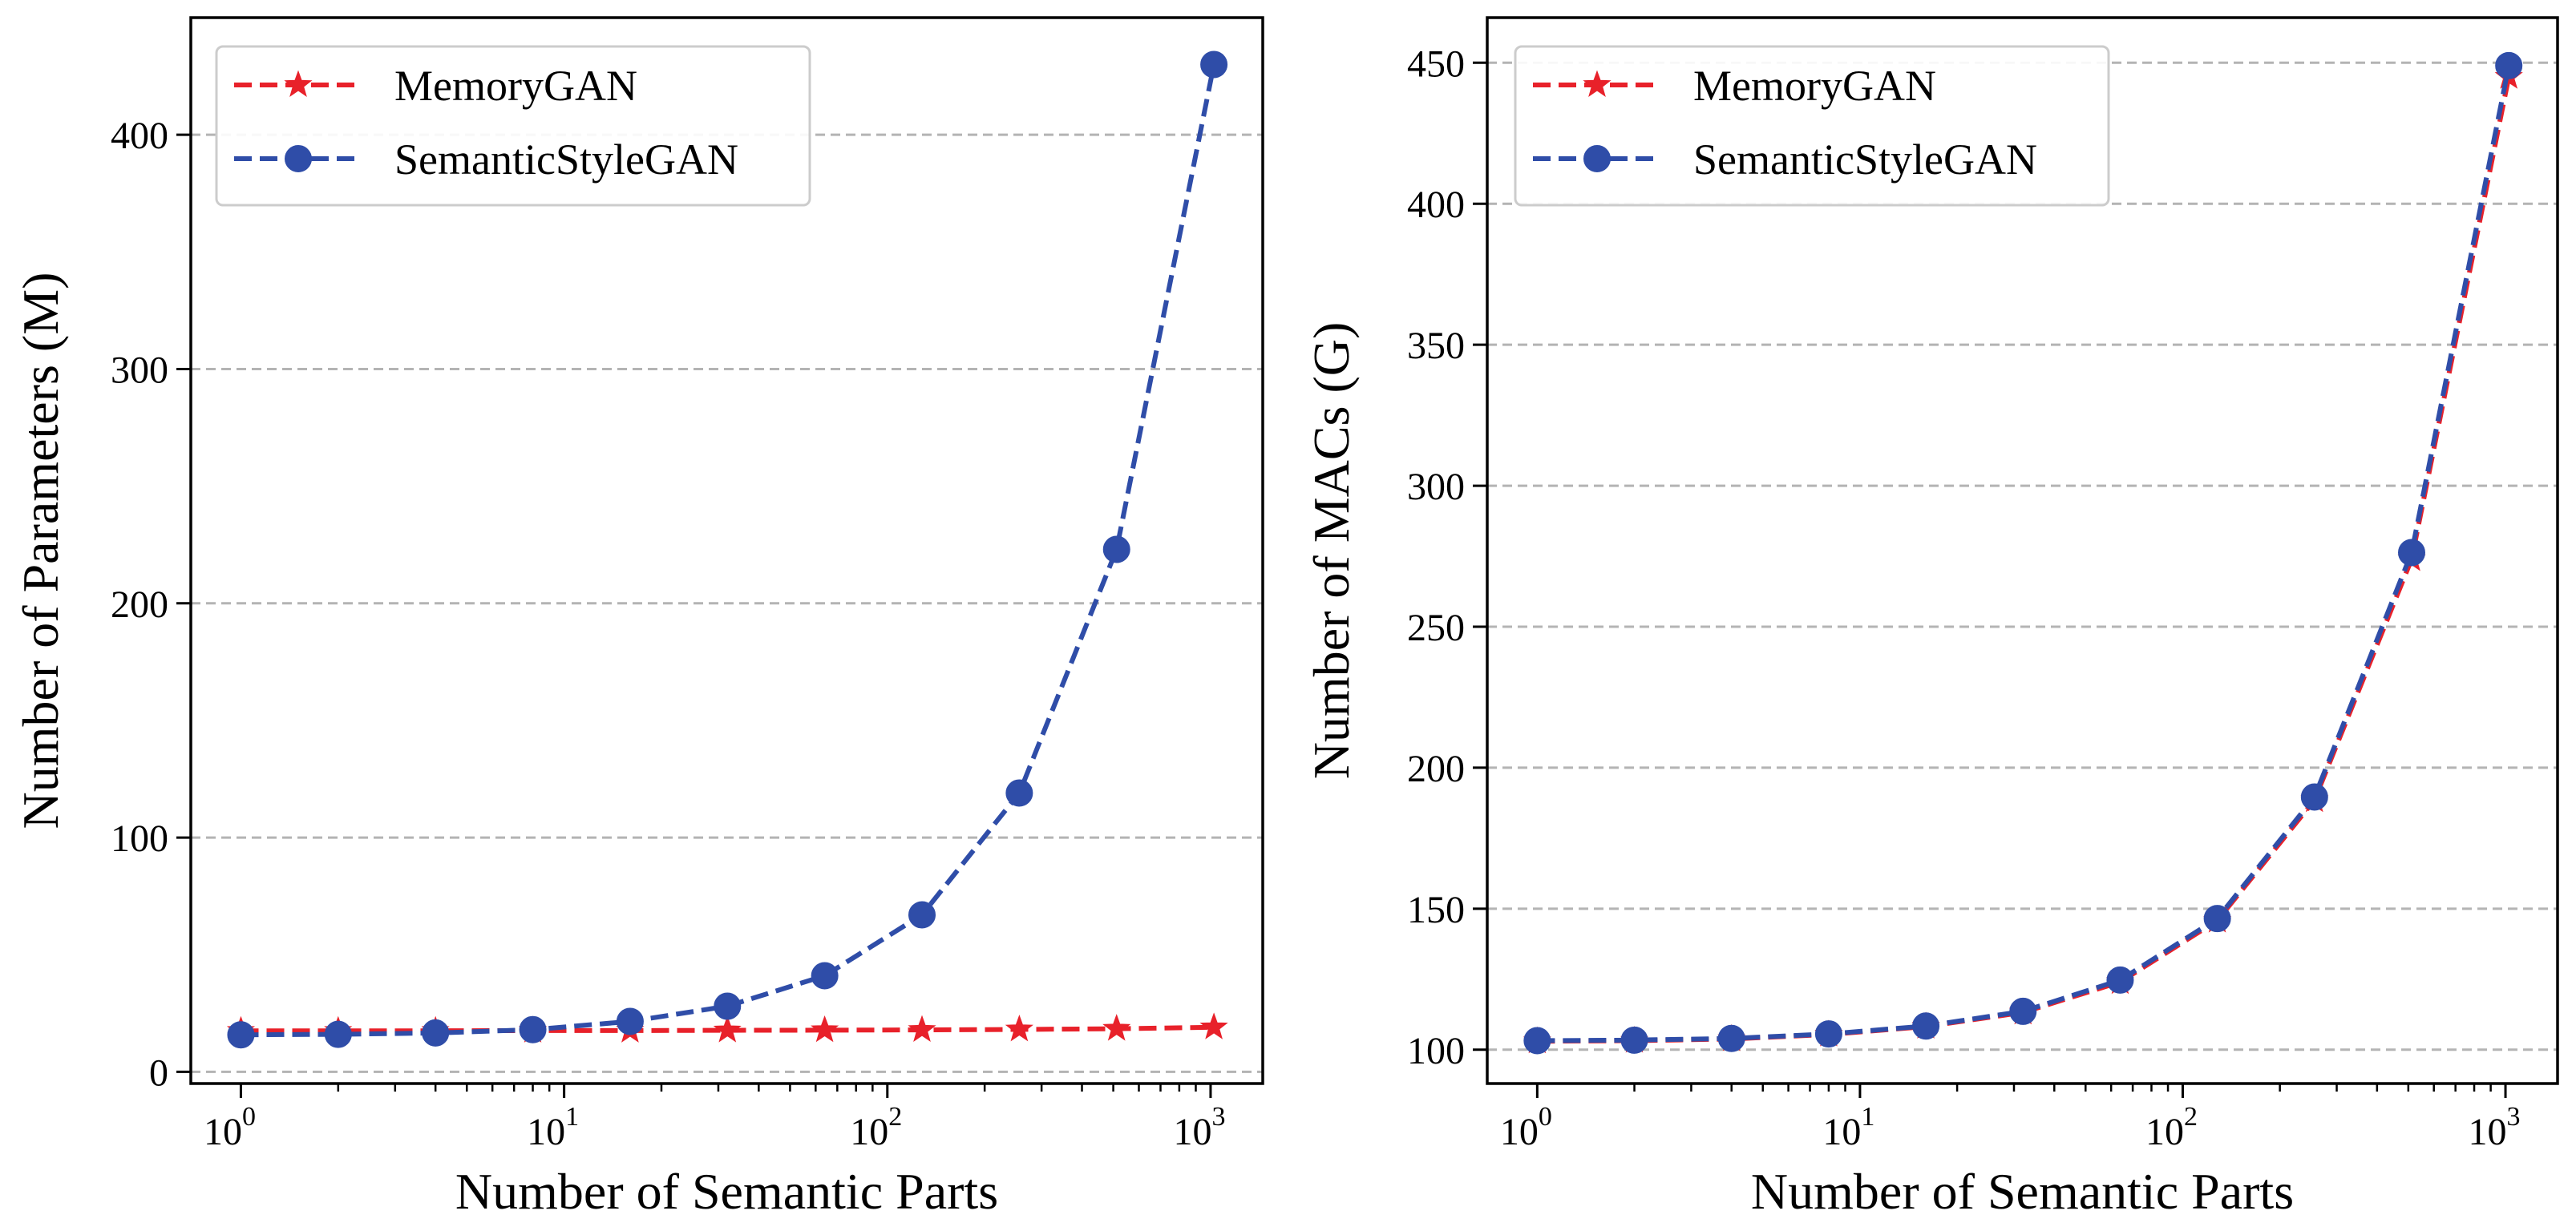 The height and width of the screenshot is (1231, 2576). What do you see at coordinates (40, 550) in the screenshot?
I see `y-axis-label: Number of Parameters (M)` at bounding box center [40, 550].